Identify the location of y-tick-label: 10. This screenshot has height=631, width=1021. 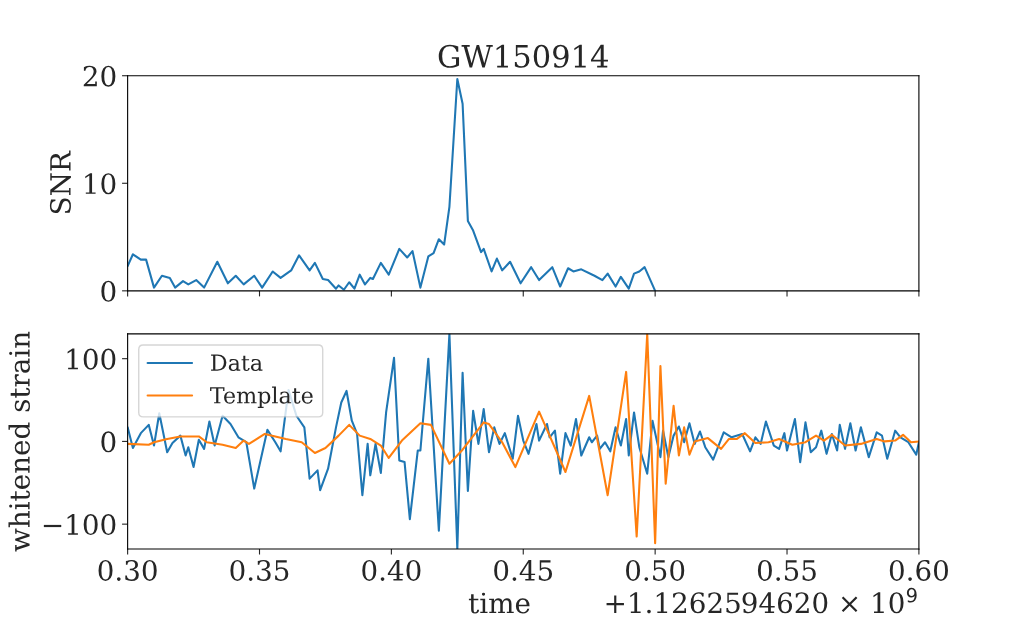
(100, 184).